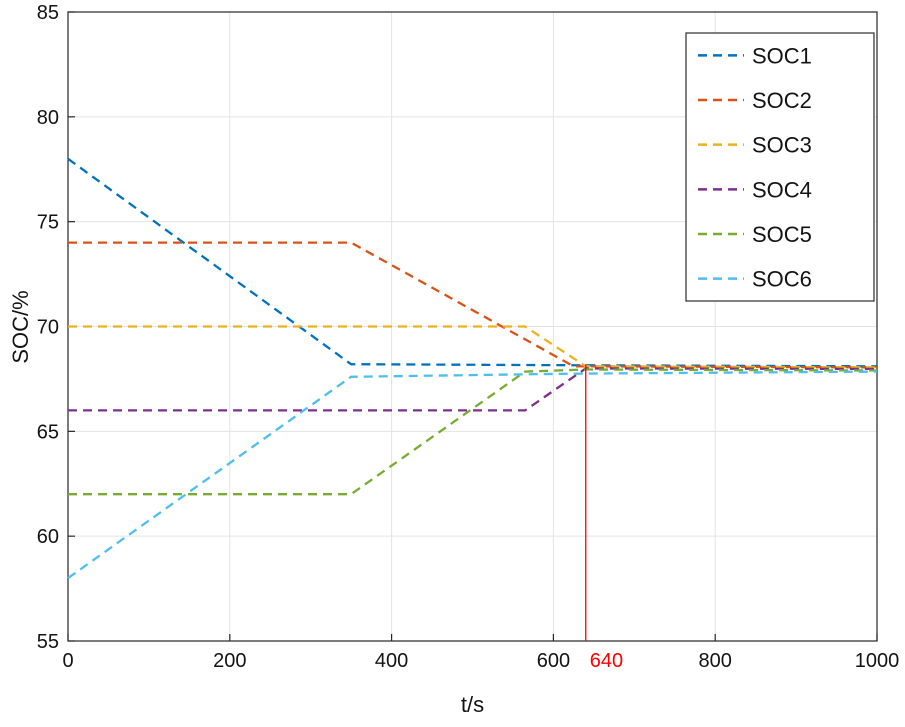 This screenshot has height=727, width=905. Describe the element at coordinates (48, 537) in the screenshot. I see `y-tick-label: 60` at that location.